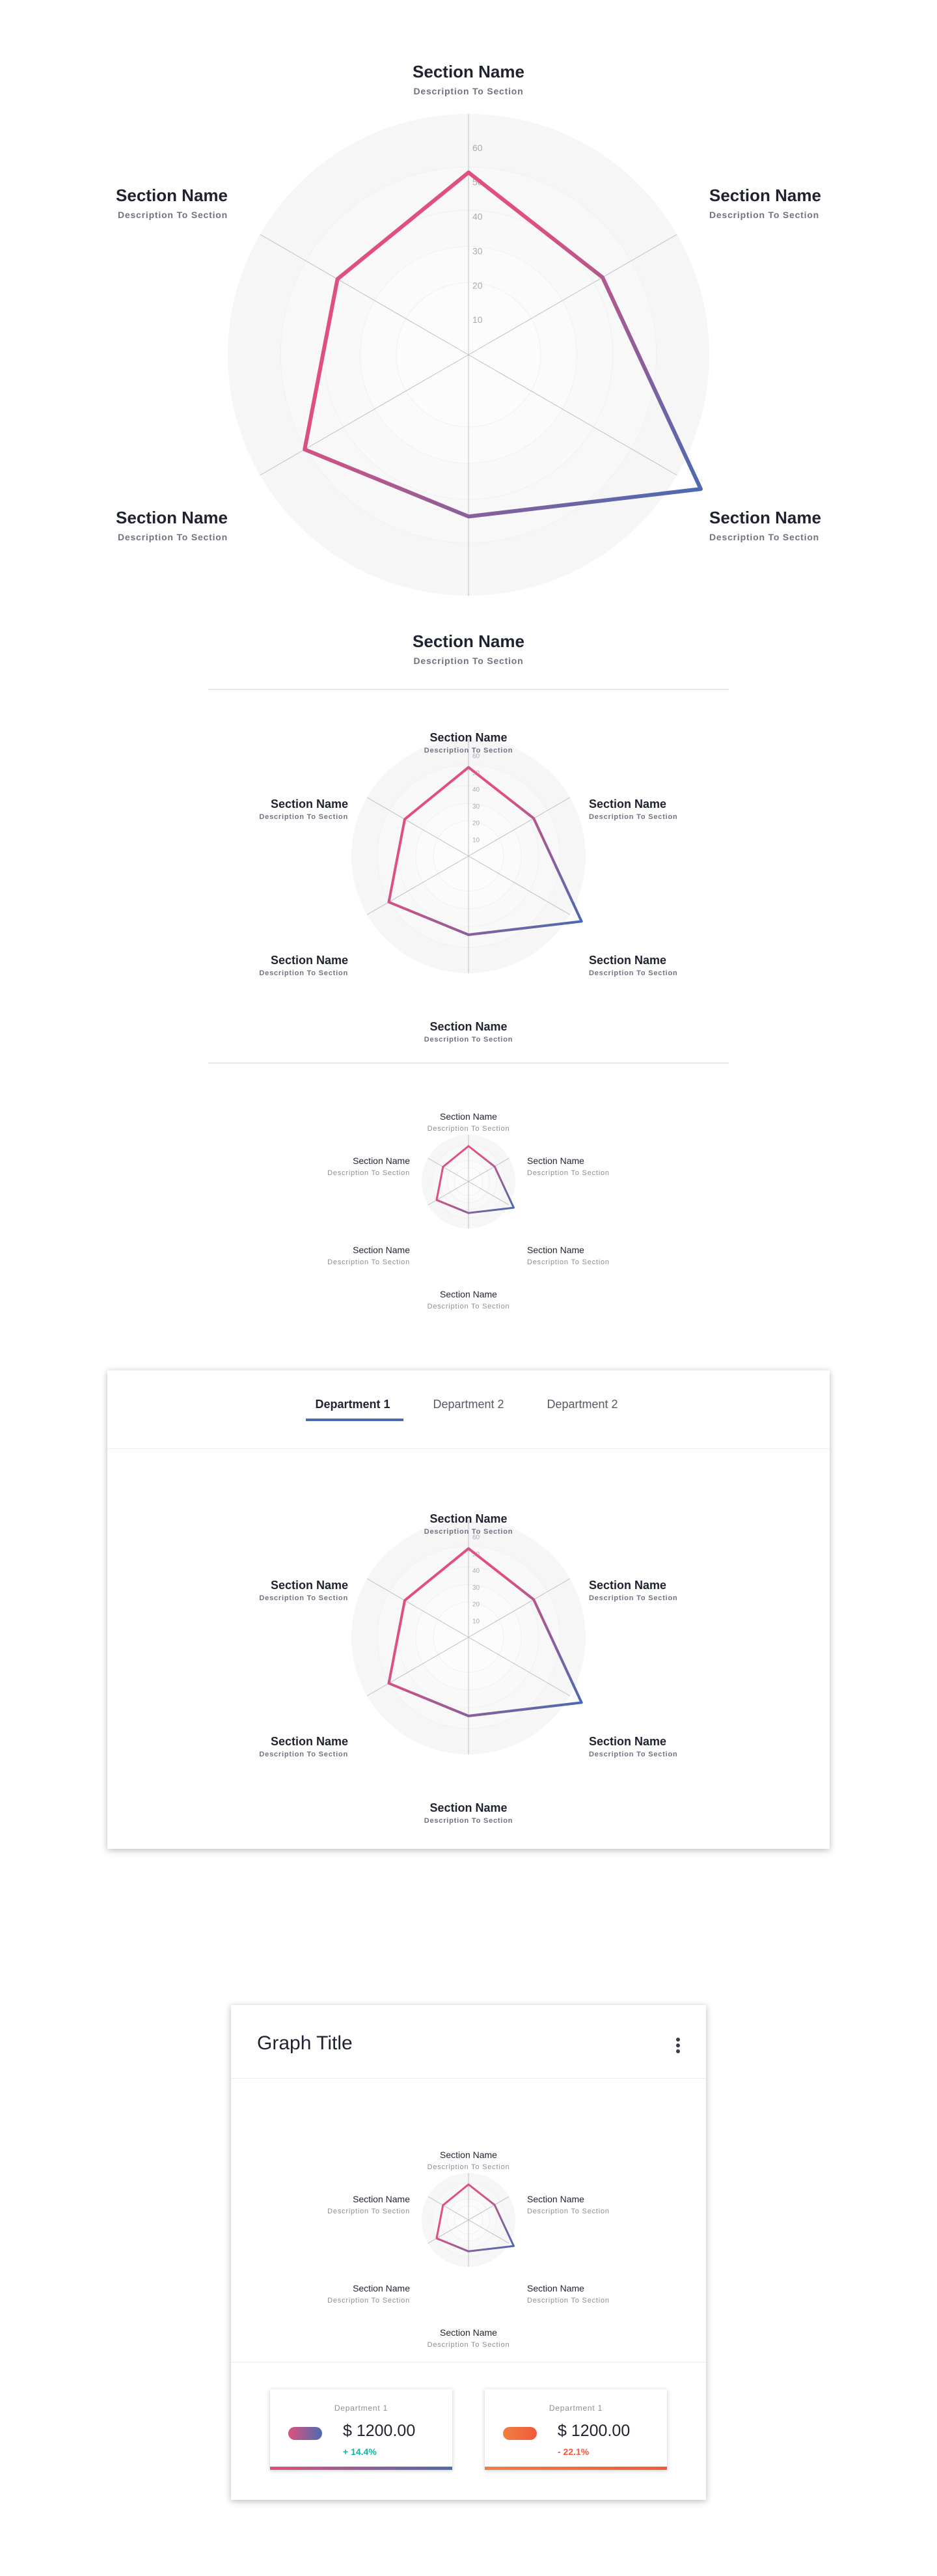 The width and height of the screenshot is (937, 2576). Describe the element at coordinates (354, 1420) in the screenshot. I see `tab-active-underline` at that location.